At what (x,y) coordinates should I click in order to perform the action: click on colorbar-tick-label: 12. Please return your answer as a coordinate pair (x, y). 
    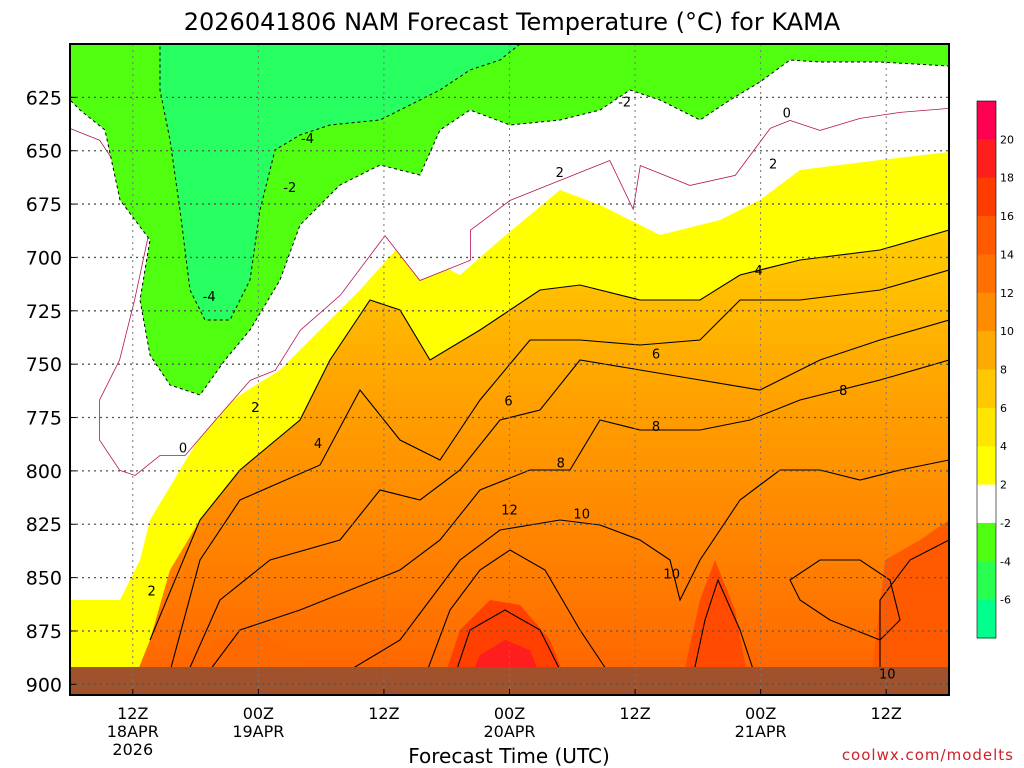
    Looking at the image, I should click on (1007, 293).